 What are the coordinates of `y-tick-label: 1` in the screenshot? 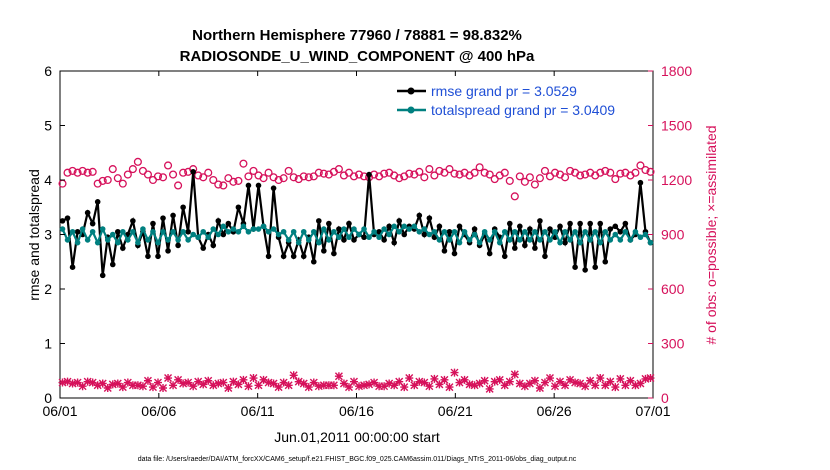 It's located at (48, 344).